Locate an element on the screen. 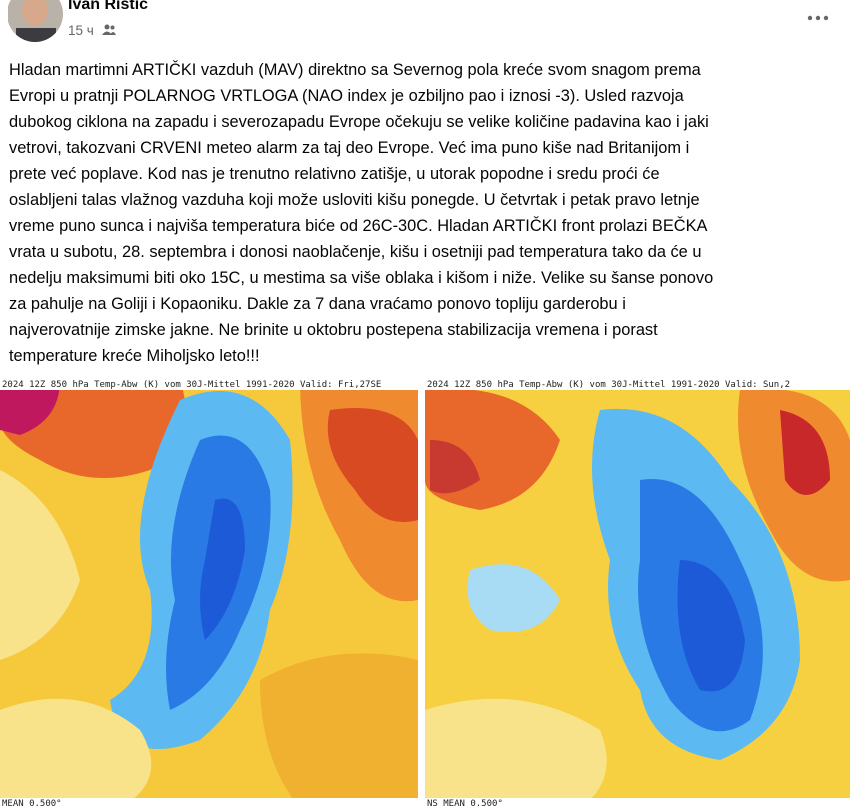 The height and width of the screenshot is (808, 850). post-line: temperature kreće Miholjsko leto!!! is located at coordinates (134, 356).